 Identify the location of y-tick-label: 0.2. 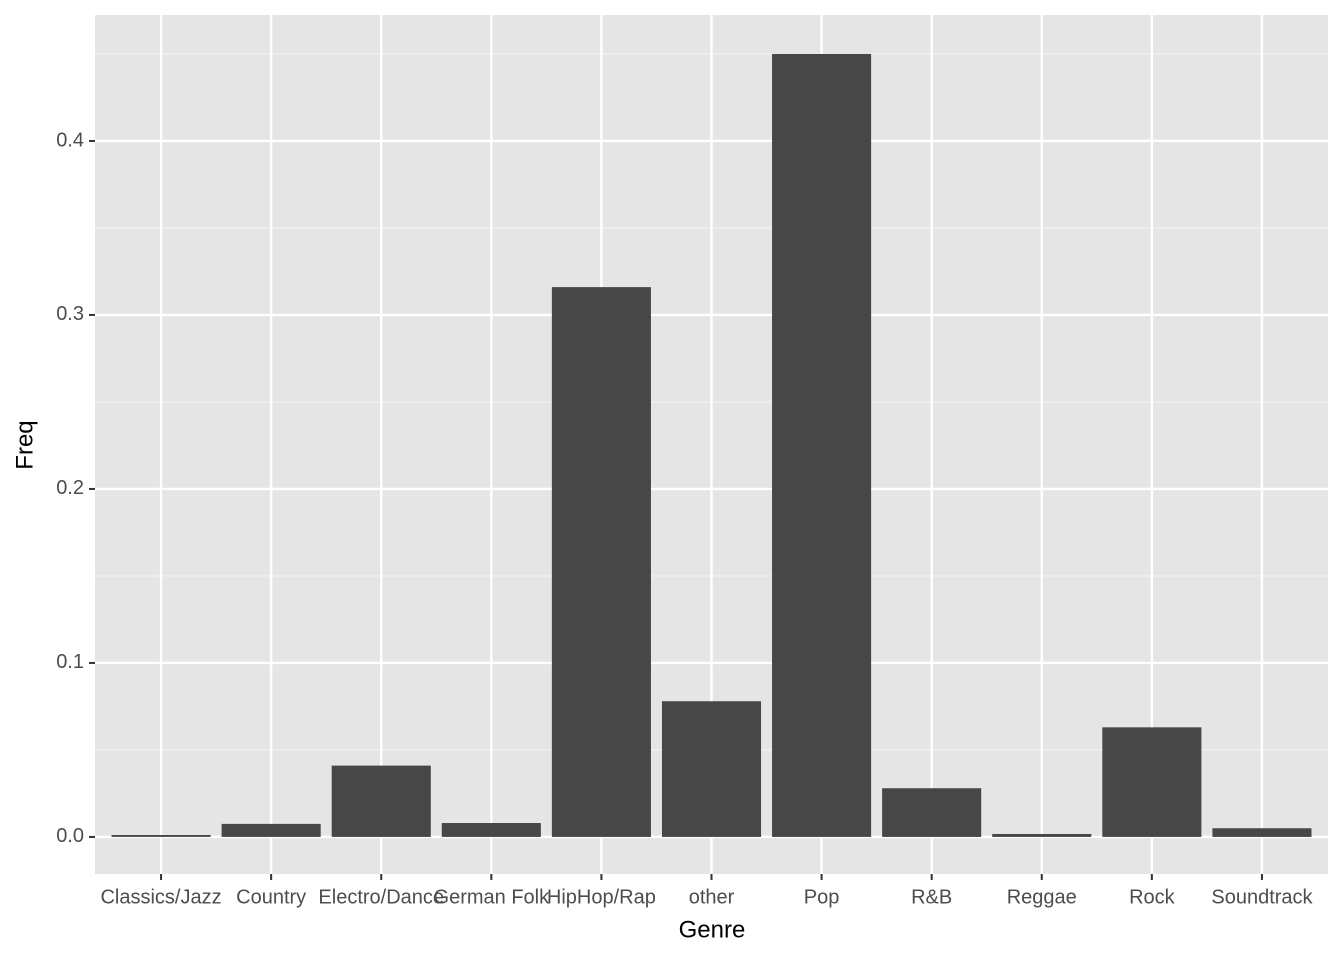
(70, 488).